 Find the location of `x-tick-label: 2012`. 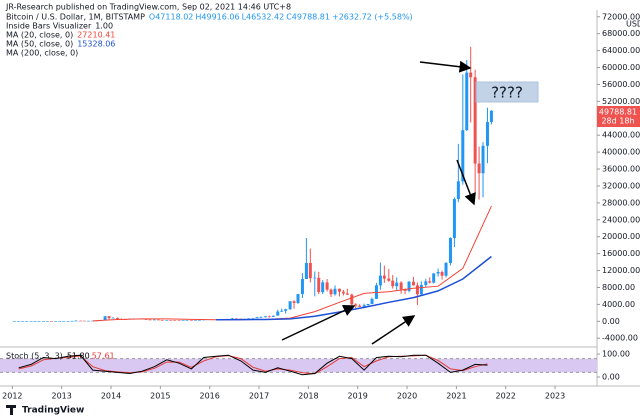

x-tick-label: 2012 is located at coordinates (12, 396).